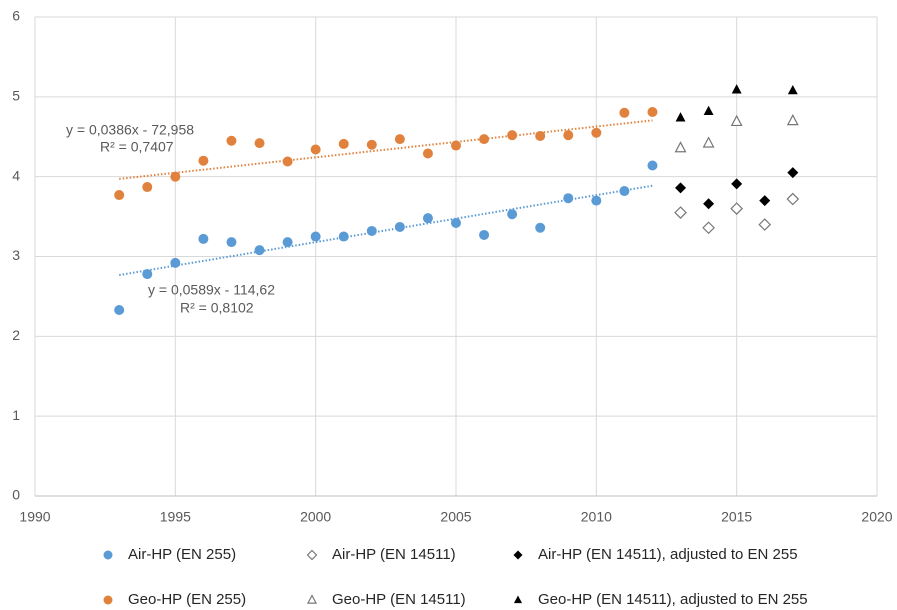  I want to click on trendline-r2: R² = 0,8102, so click(217, 308).